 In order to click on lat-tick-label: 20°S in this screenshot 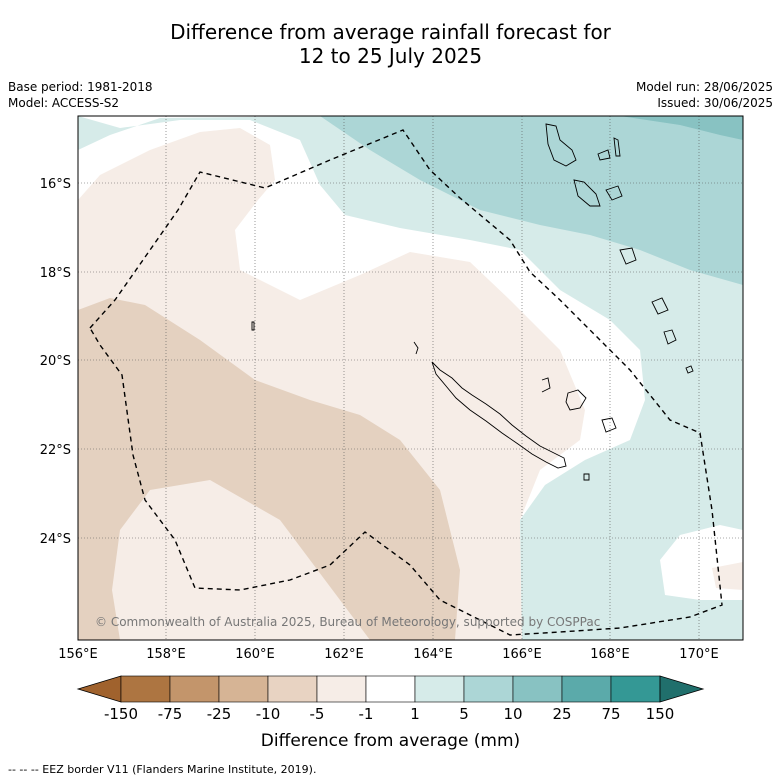, I will do `click(55, 361)`.